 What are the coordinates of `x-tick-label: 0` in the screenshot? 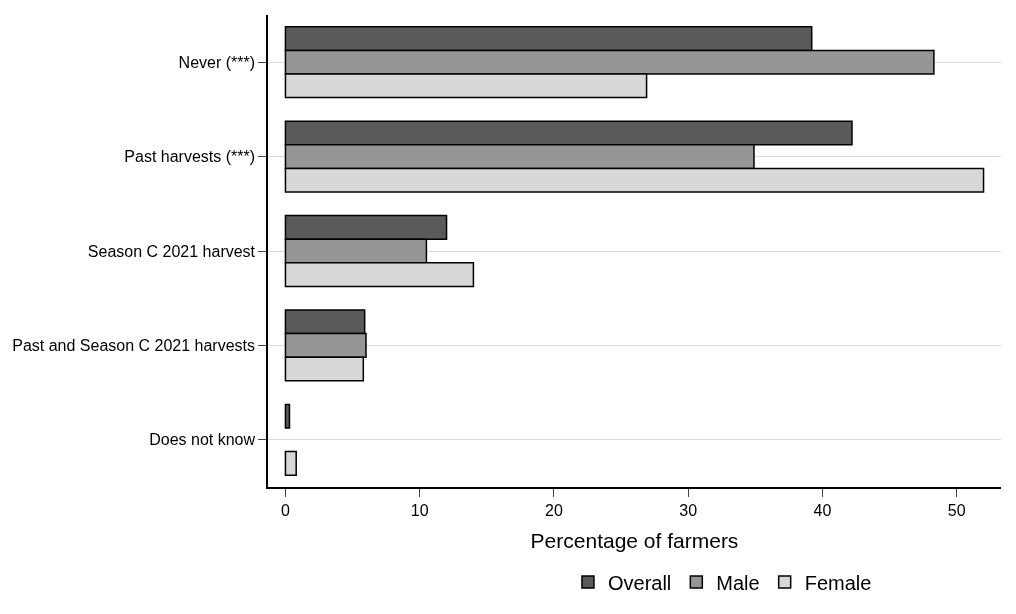 It's located at (285, 510).